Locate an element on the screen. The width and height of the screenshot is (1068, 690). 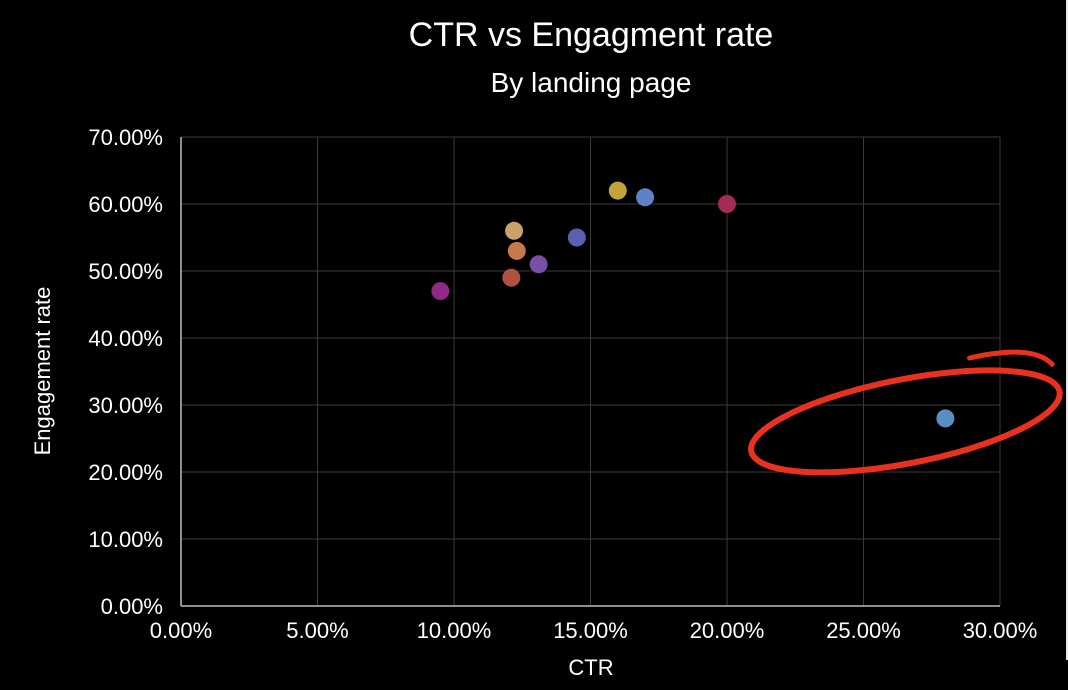
y-tick-label: 20.00% is located at coordinates (125, 472).